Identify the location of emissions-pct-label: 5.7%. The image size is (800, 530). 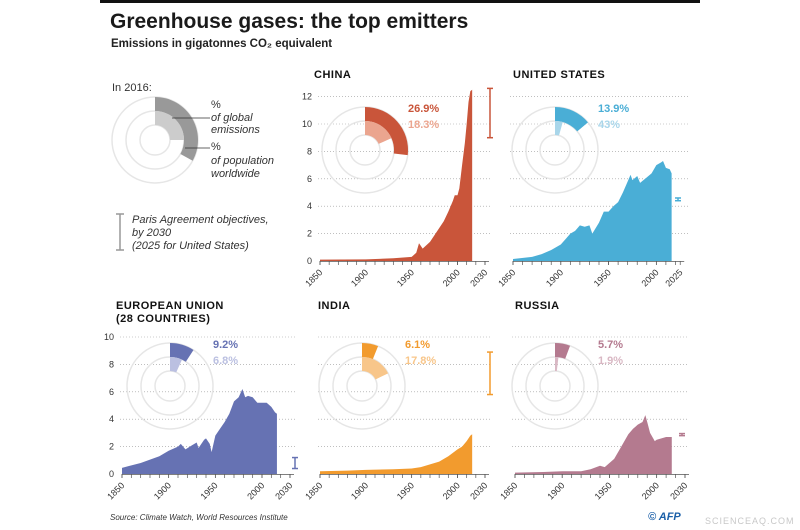
(610, 345).